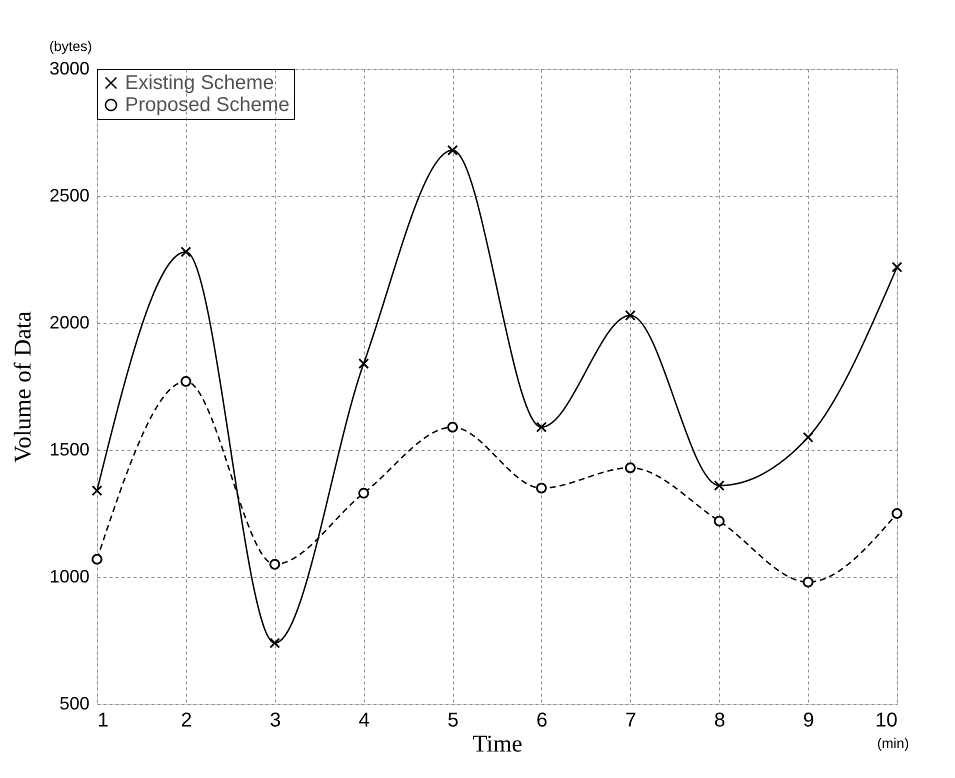  I want to click on y-axis-title: Volume of Data, so click(23, 386).